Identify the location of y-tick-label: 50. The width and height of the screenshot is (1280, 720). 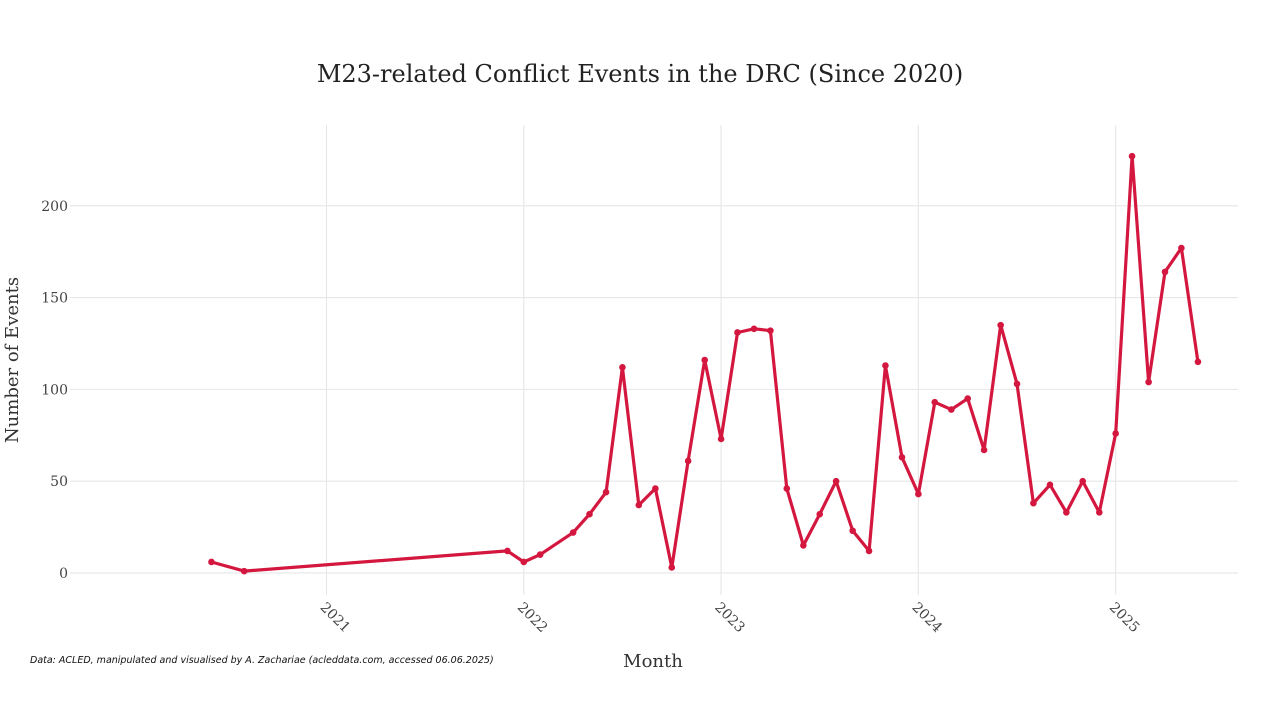
(59, 482).